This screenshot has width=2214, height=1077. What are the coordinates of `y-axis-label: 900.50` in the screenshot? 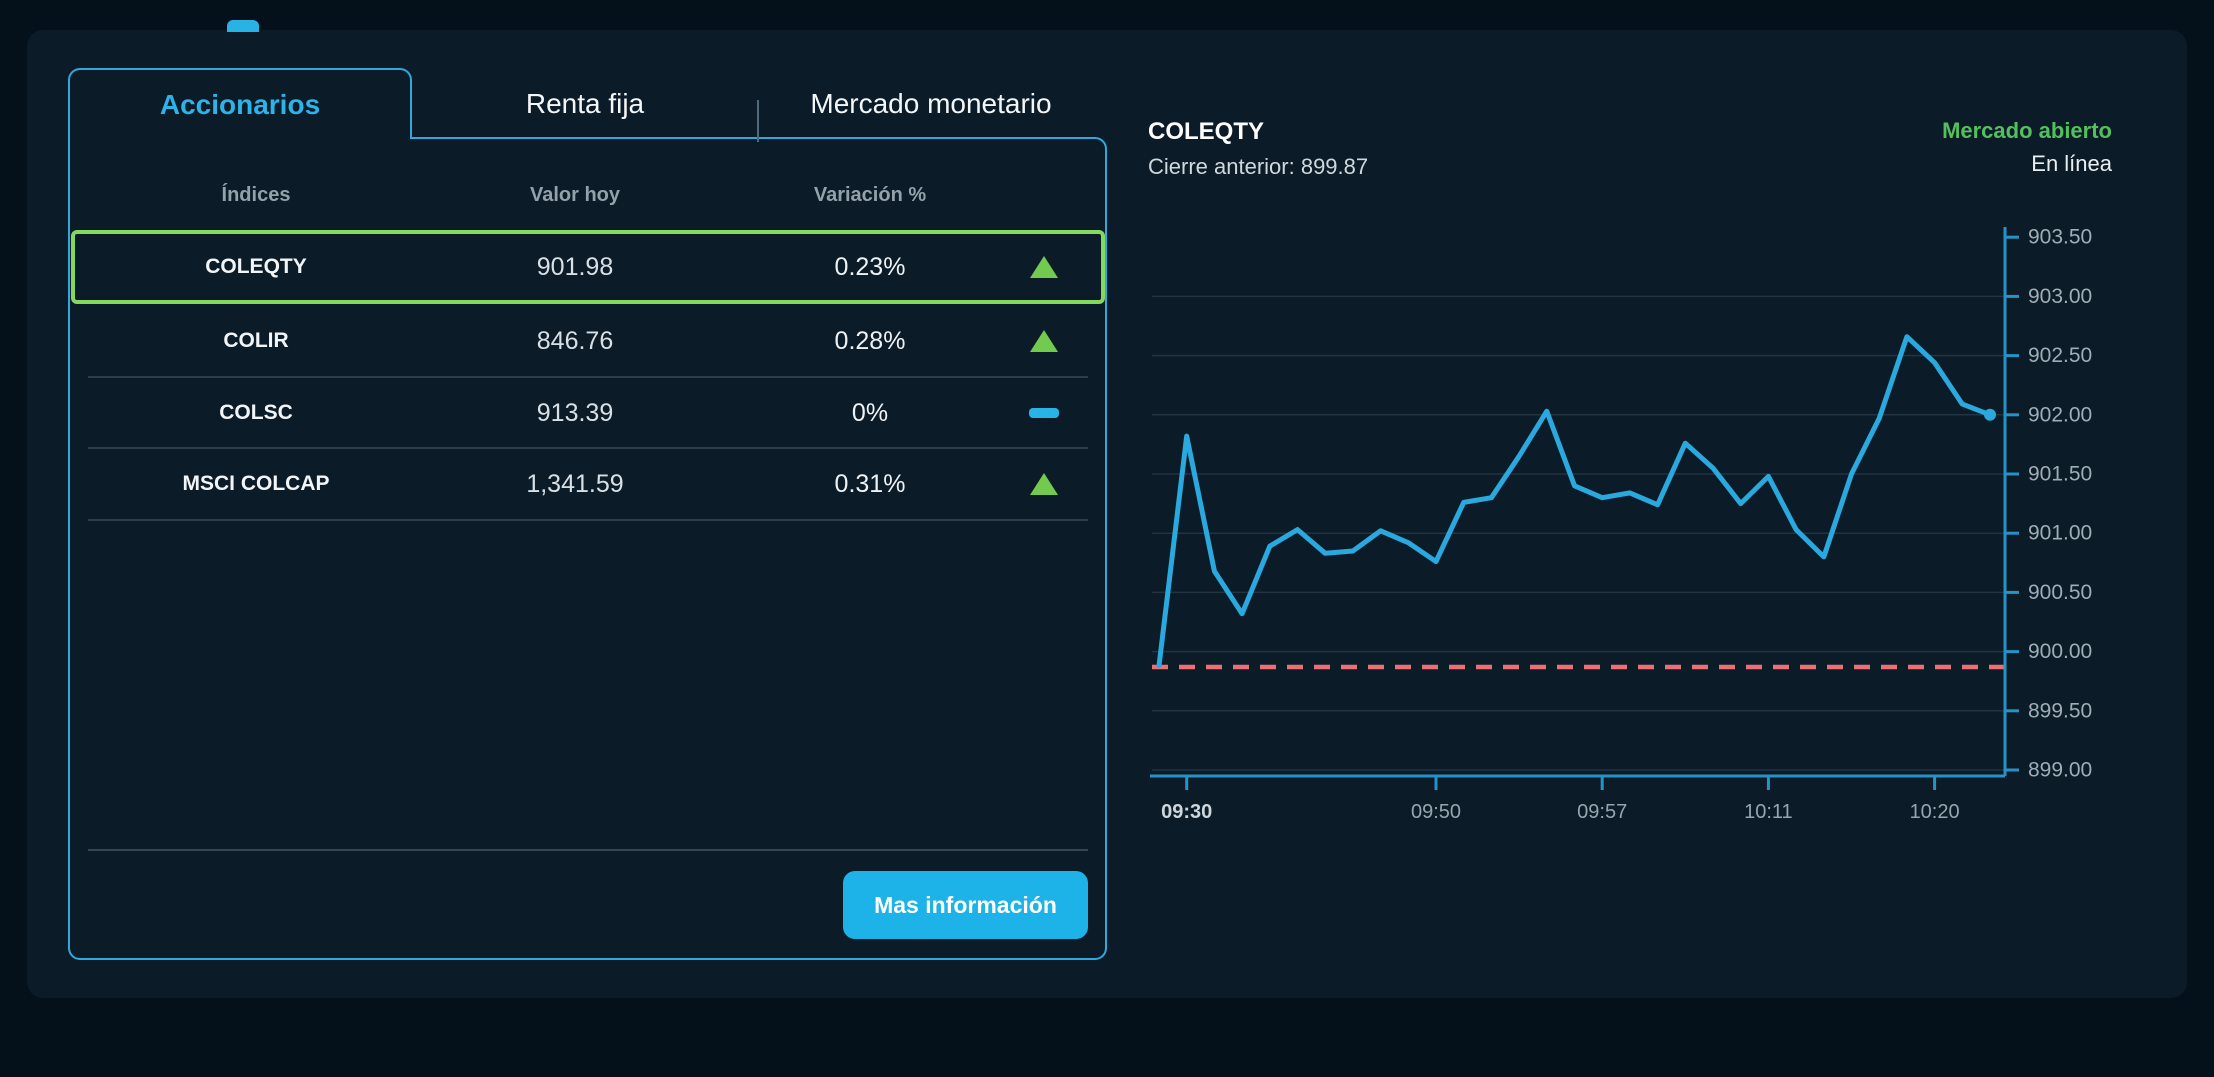 It's located at (2060, 592).